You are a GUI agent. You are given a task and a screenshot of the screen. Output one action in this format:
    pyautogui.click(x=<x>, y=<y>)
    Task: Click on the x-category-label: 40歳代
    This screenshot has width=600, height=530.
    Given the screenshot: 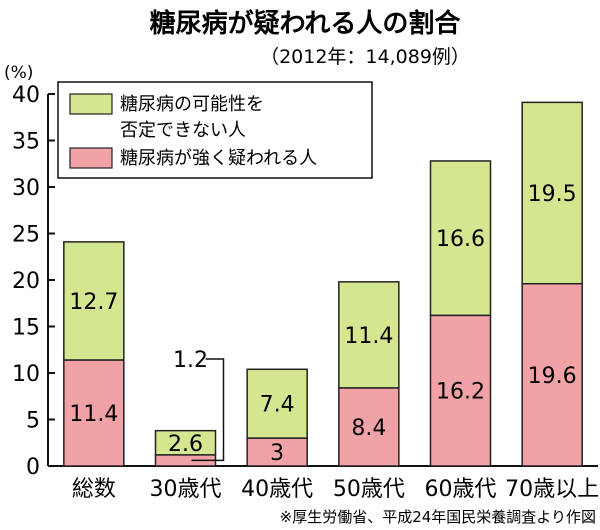 What is the action you would take?
    pyautogui.click(x=277, y=489)
    